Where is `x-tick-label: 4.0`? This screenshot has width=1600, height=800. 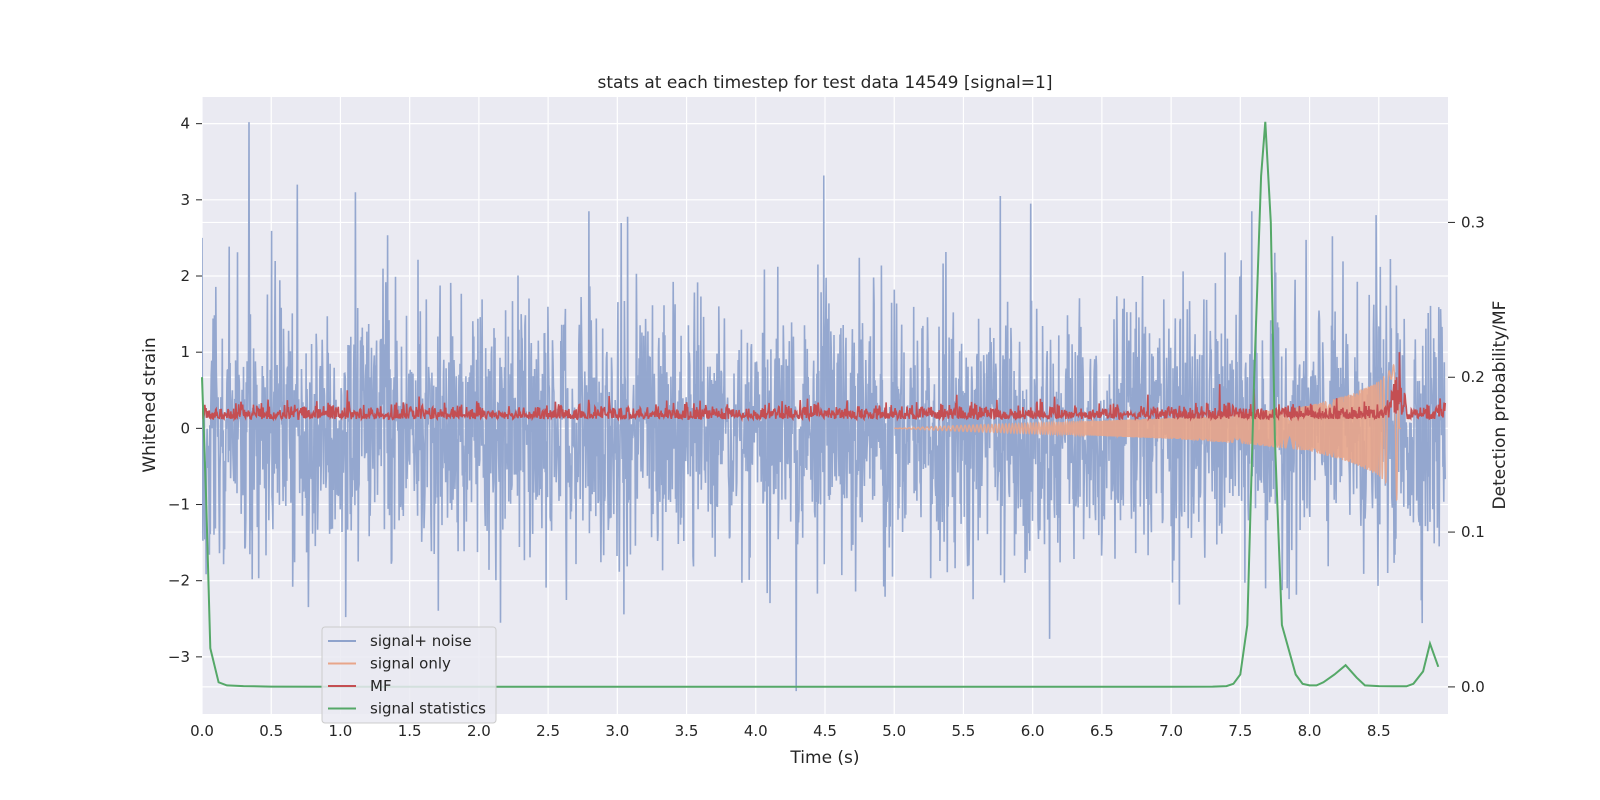 x-tick-label: 4.0 is located at coordinates (756, 731).